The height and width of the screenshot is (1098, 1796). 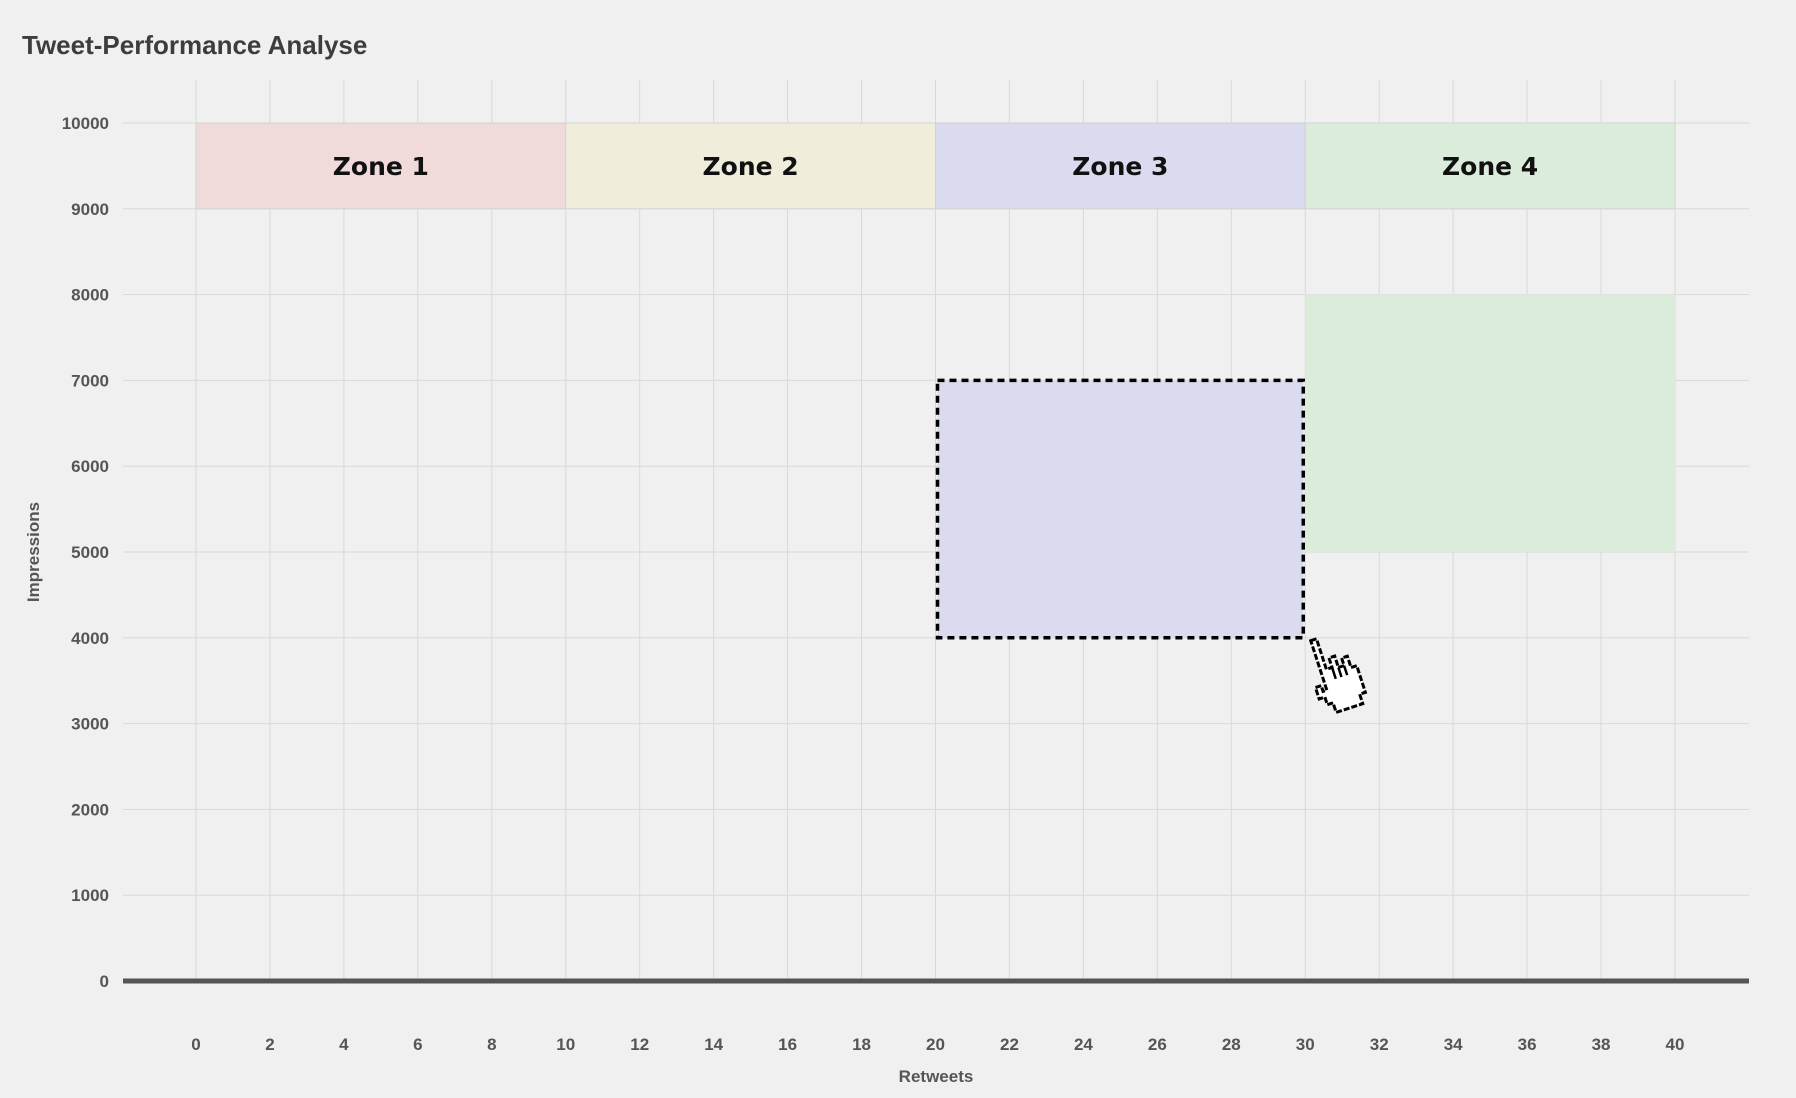 I want to click on zone-label-3: Zone 3, so click(x=1120, y=166).